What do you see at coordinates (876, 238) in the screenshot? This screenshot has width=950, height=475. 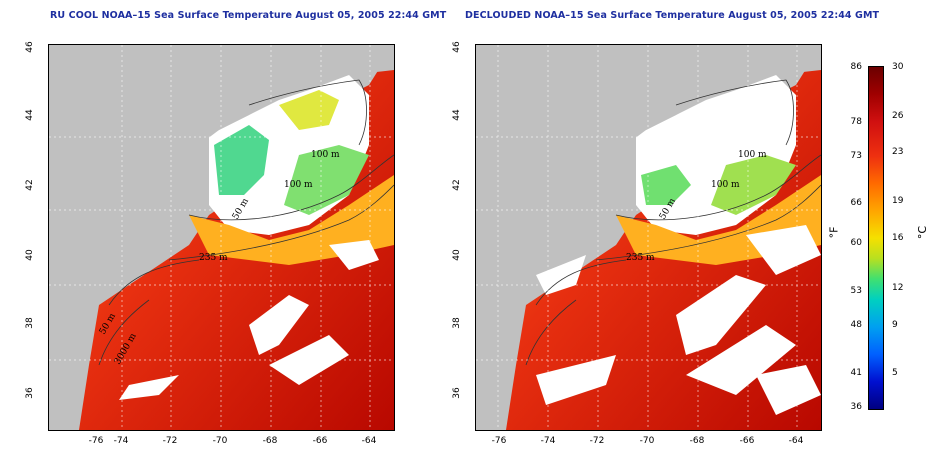 I see `temperature-colorbar` at bounding box center [876, 238].